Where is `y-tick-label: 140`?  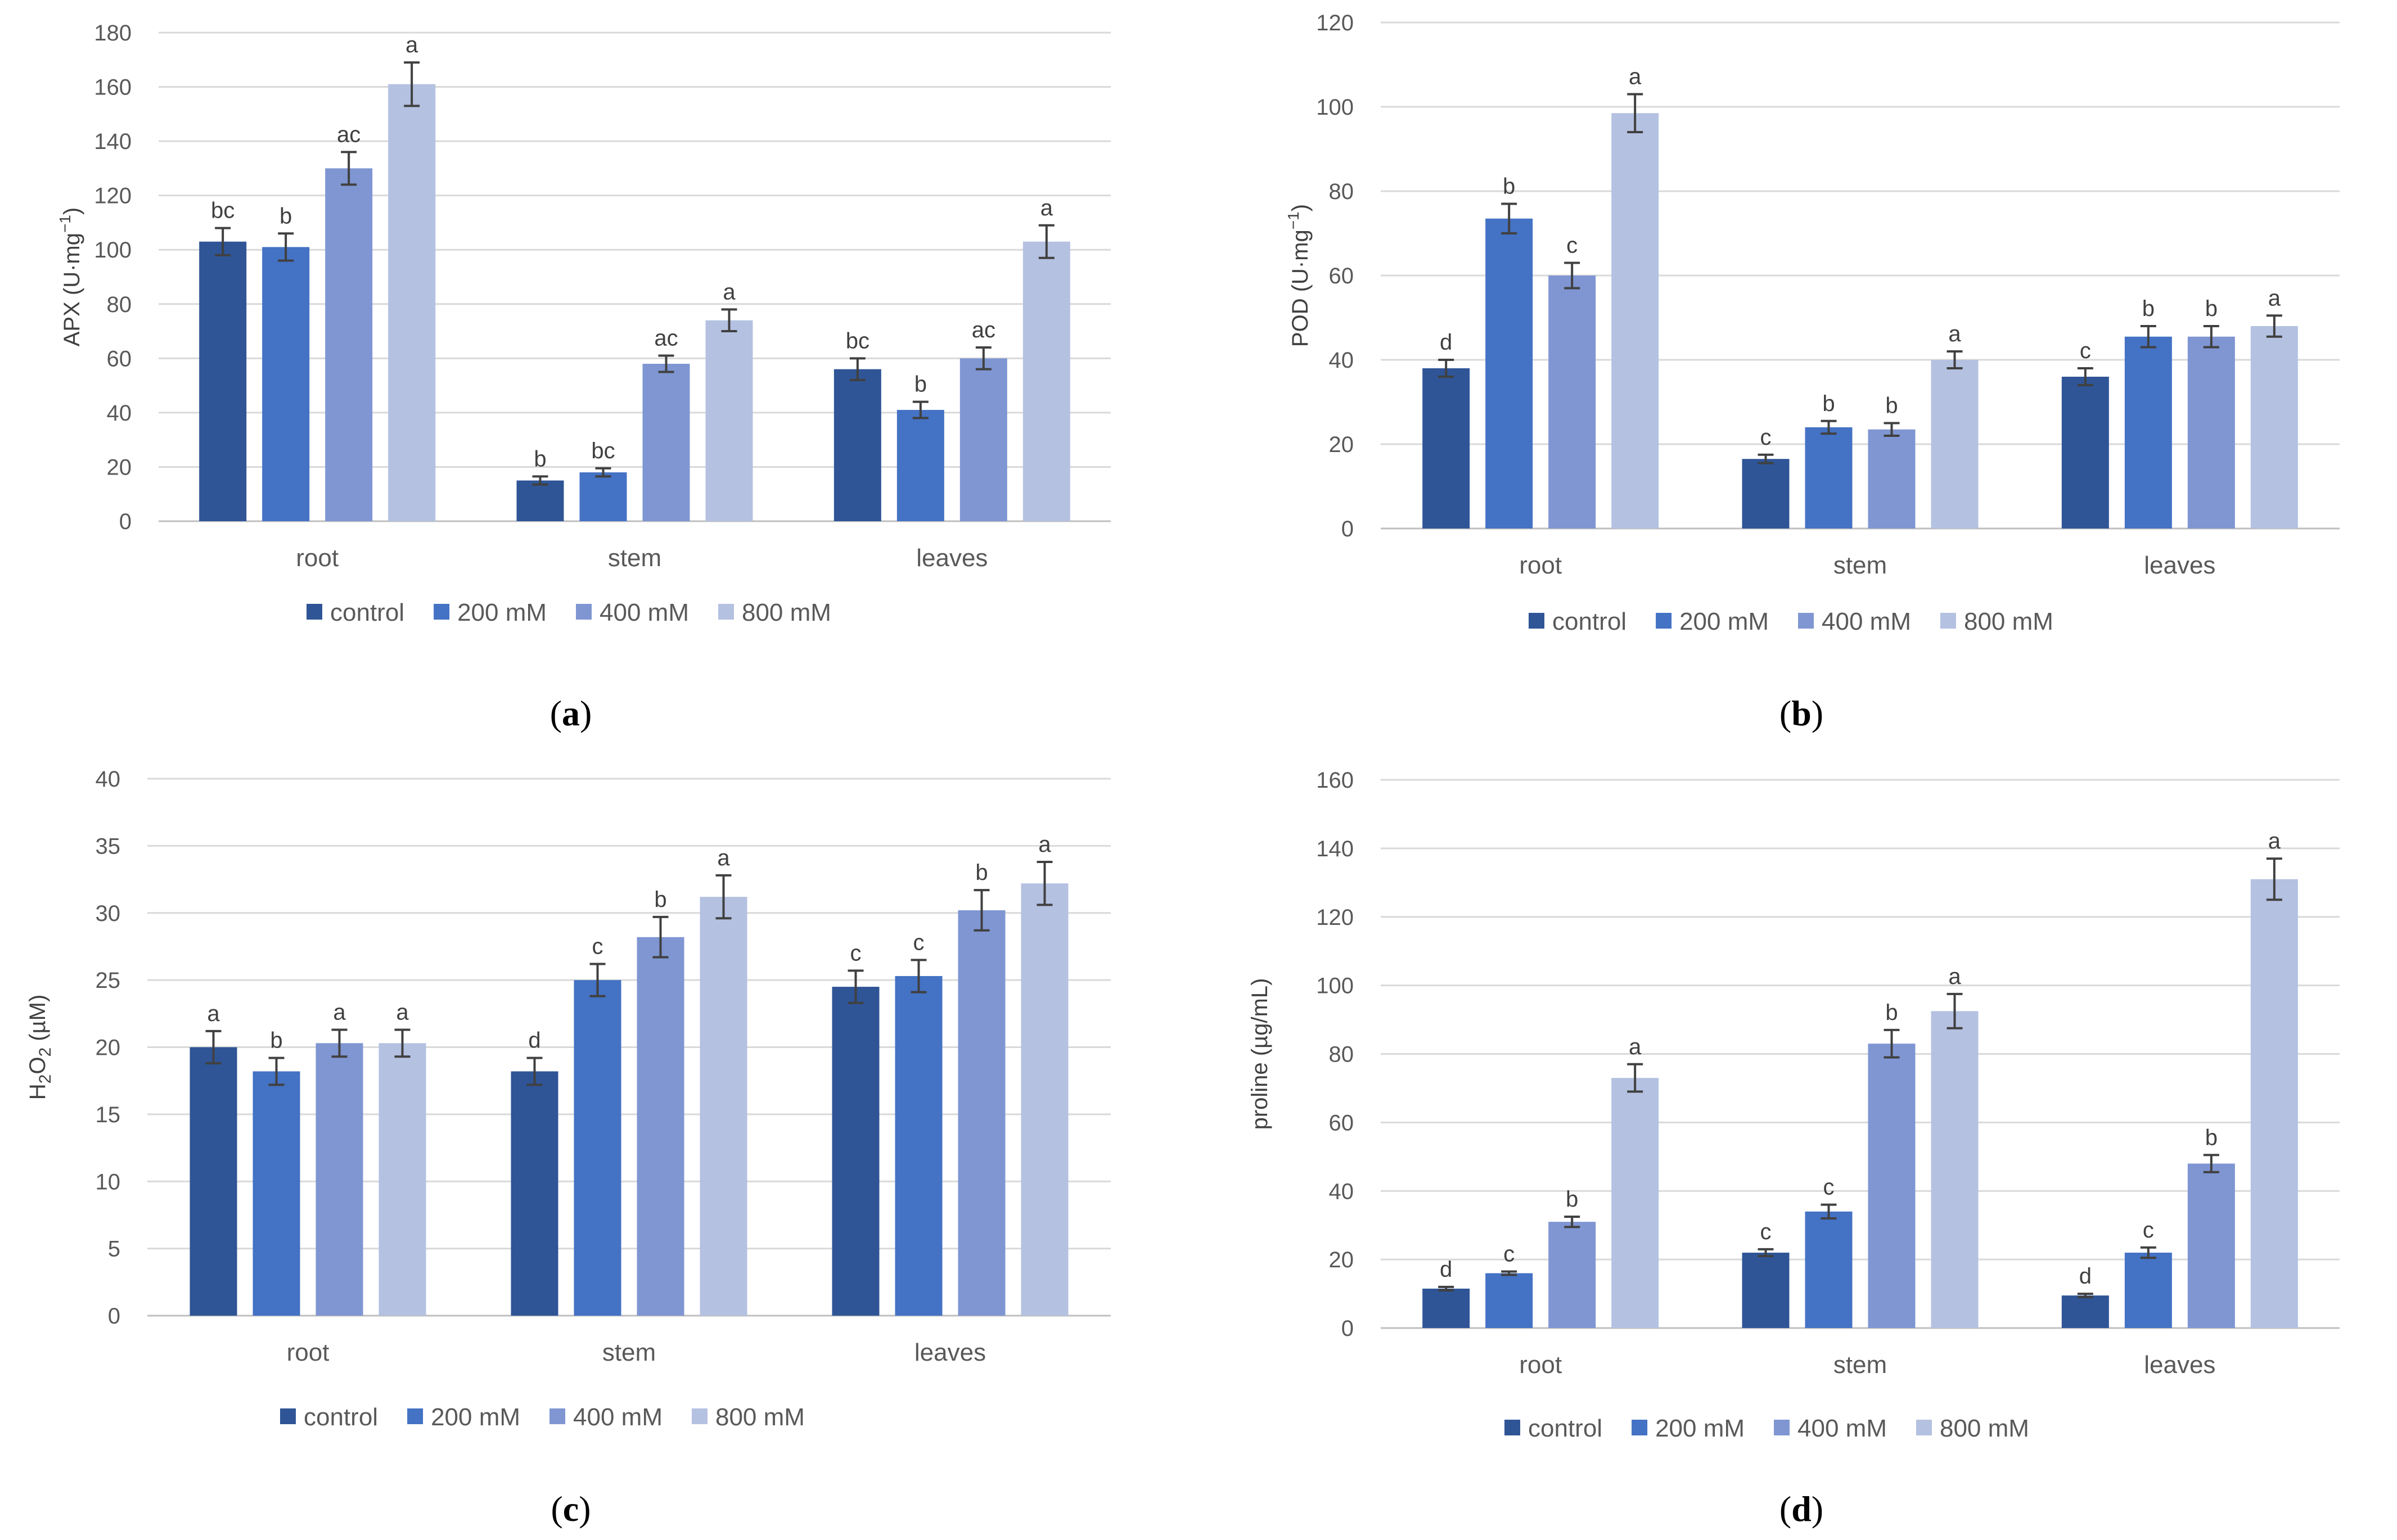 y-tick-label: 140 is located at coordinates (113, 141).